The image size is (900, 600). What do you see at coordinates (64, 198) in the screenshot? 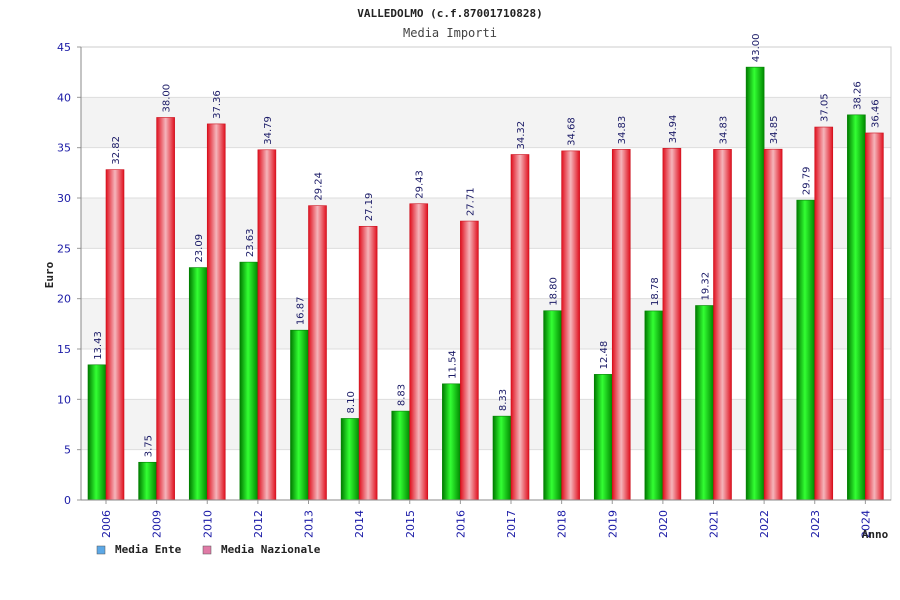
I see `y-tick-label: 30` at bounding box center [64, 198].